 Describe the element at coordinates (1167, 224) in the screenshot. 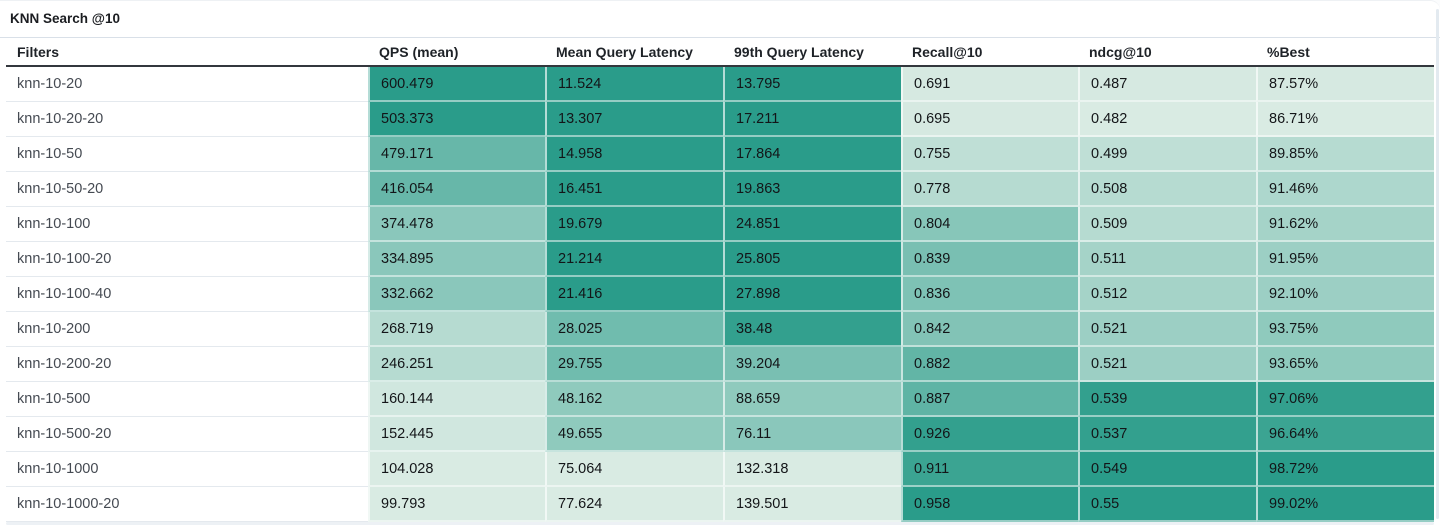

I see `heat-cell: 0.509` at that location.